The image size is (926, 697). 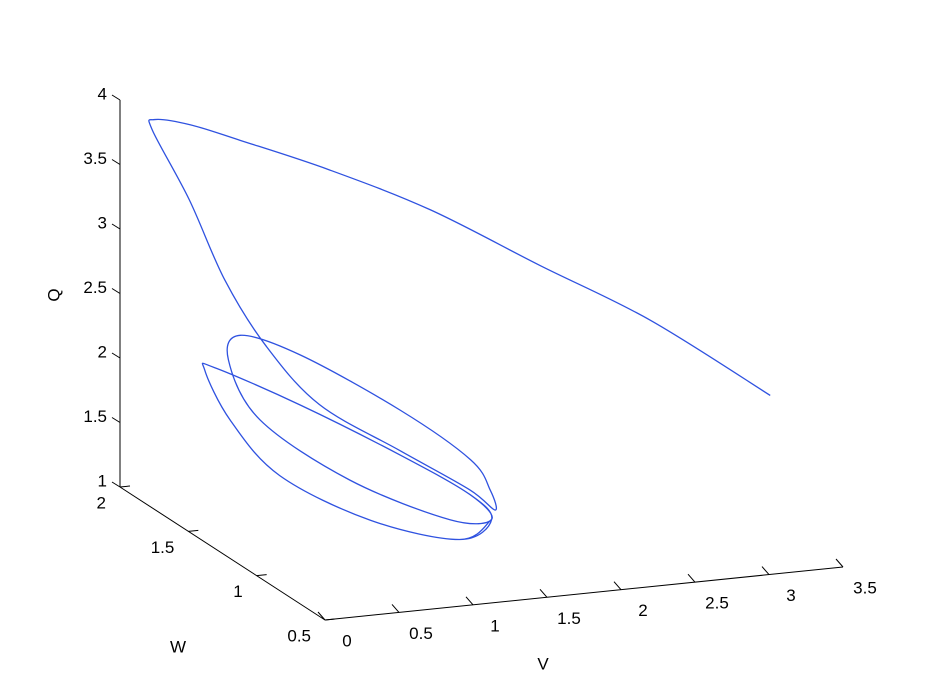 What do you see at coordinates (102, 222) in the screenshot?
I see `z-tick-label: 3` at bounding box center [102, 222].